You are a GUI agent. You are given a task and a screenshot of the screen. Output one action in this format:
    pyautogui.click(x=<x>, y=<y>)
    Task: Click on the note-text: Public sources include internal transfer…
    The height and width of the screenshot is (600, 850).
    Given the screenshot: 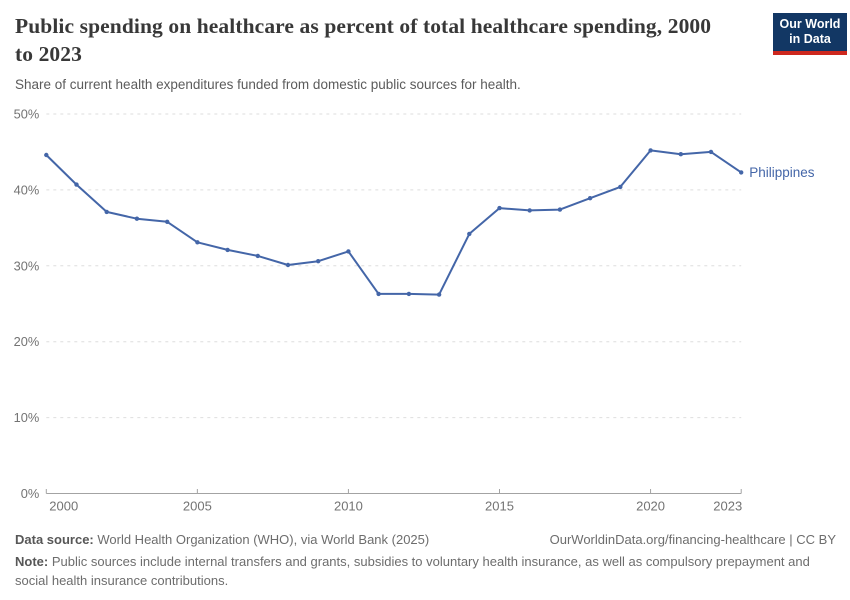 What is the action you would take?
    pyautogui.click(x=412, y=570)
    